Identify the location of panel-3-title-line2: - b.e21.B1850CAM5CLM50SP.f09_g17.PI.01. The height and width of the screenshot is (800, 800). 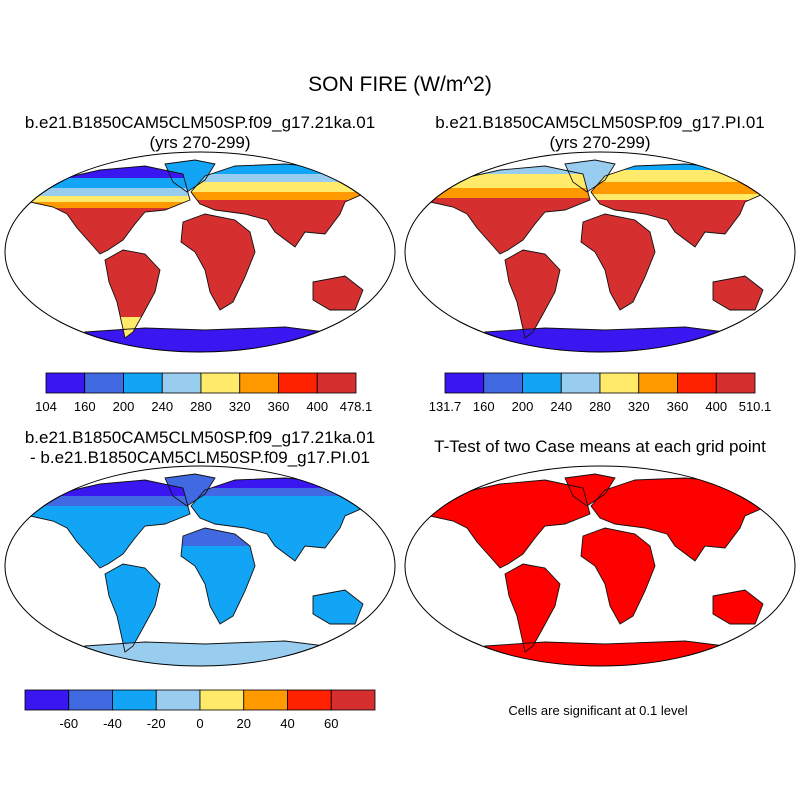
(200, 457).